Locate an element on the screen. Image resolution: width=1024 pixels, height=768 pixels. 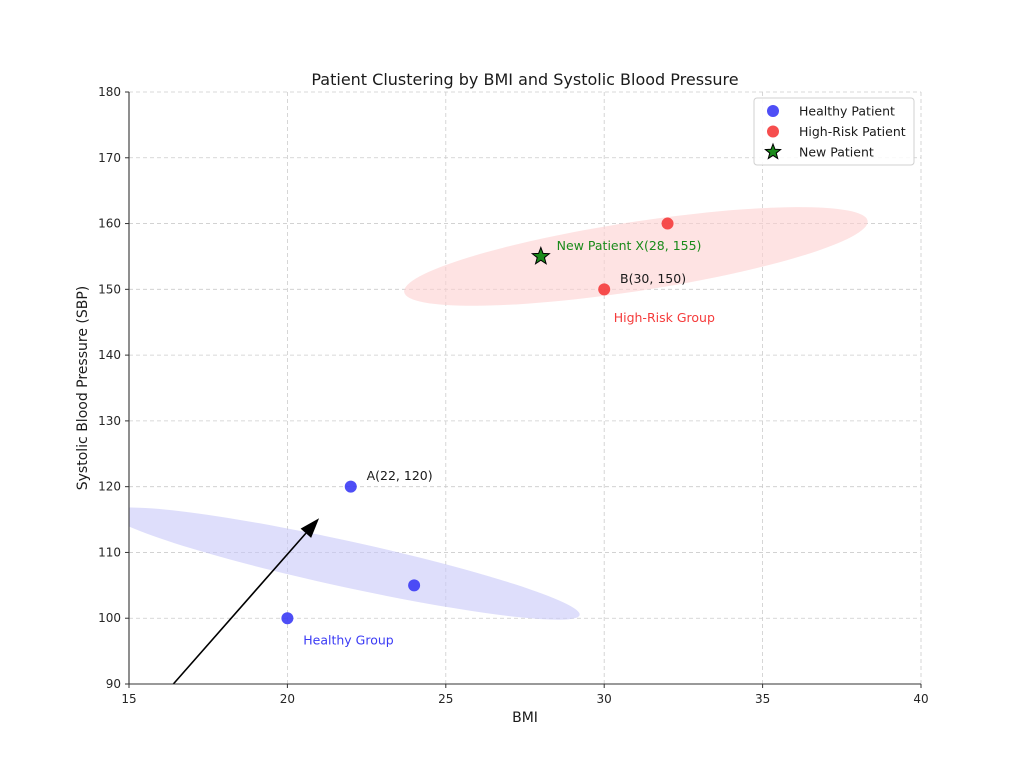
arrow-head is located at coordinates (310, 528).